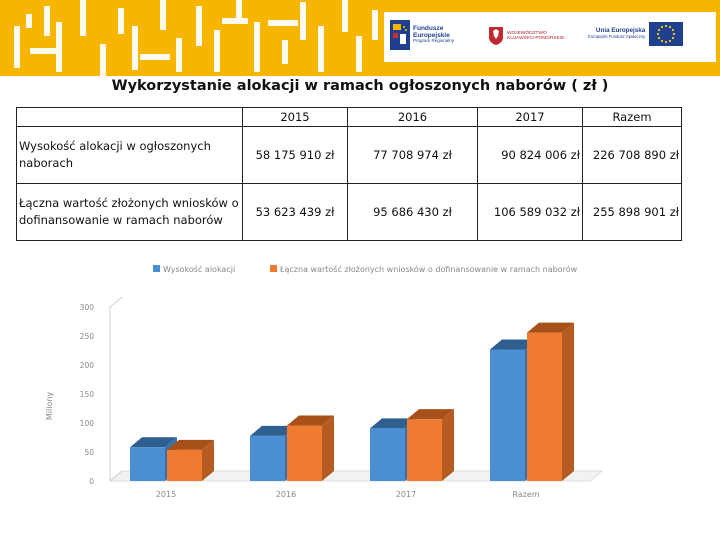 The image size is (720, 540). Describe the element at coordinates (428, 28) in the screenshot. I see `fe-line1: Fundusze` at that location.